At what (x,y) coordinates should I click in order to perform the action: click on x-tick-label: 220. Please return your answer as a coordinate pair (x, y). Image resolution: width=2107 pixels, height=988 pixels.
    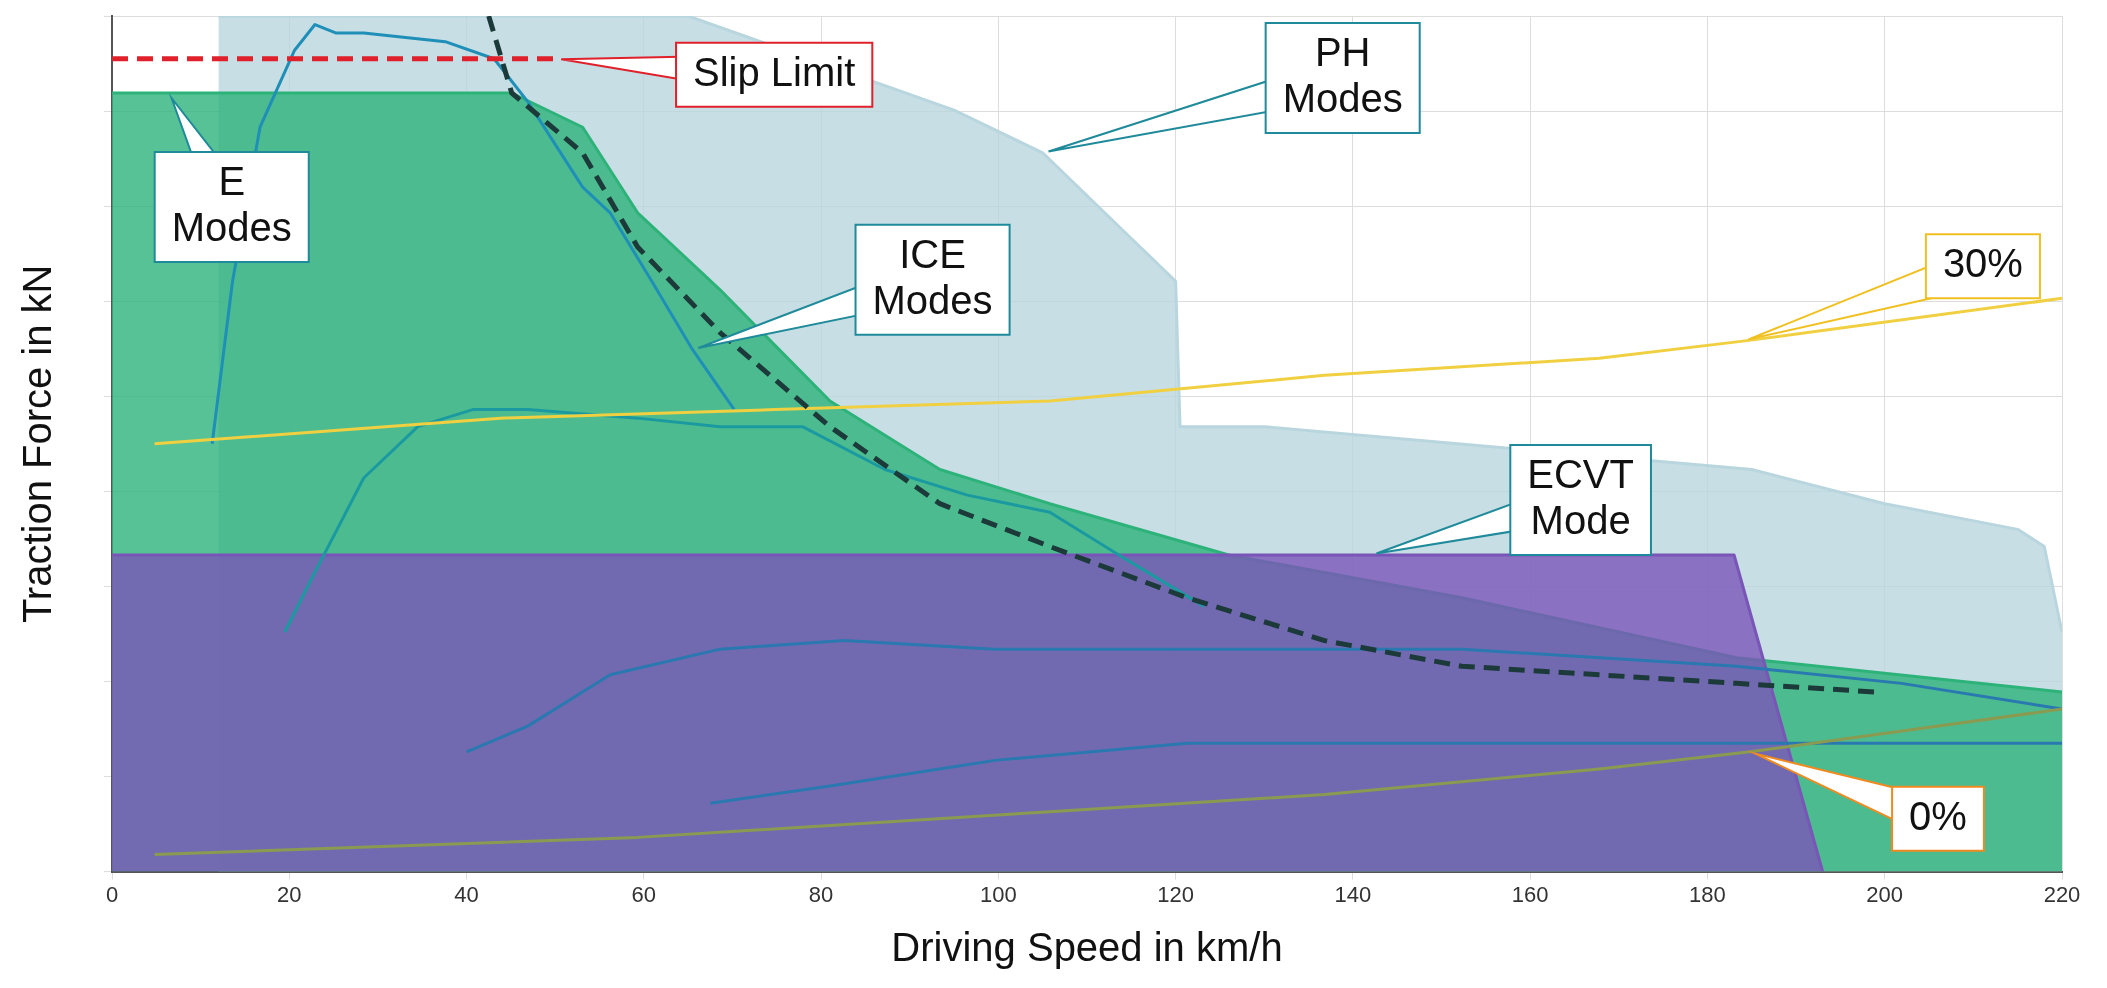
    Looking at the image, I should click on (2062, 894).